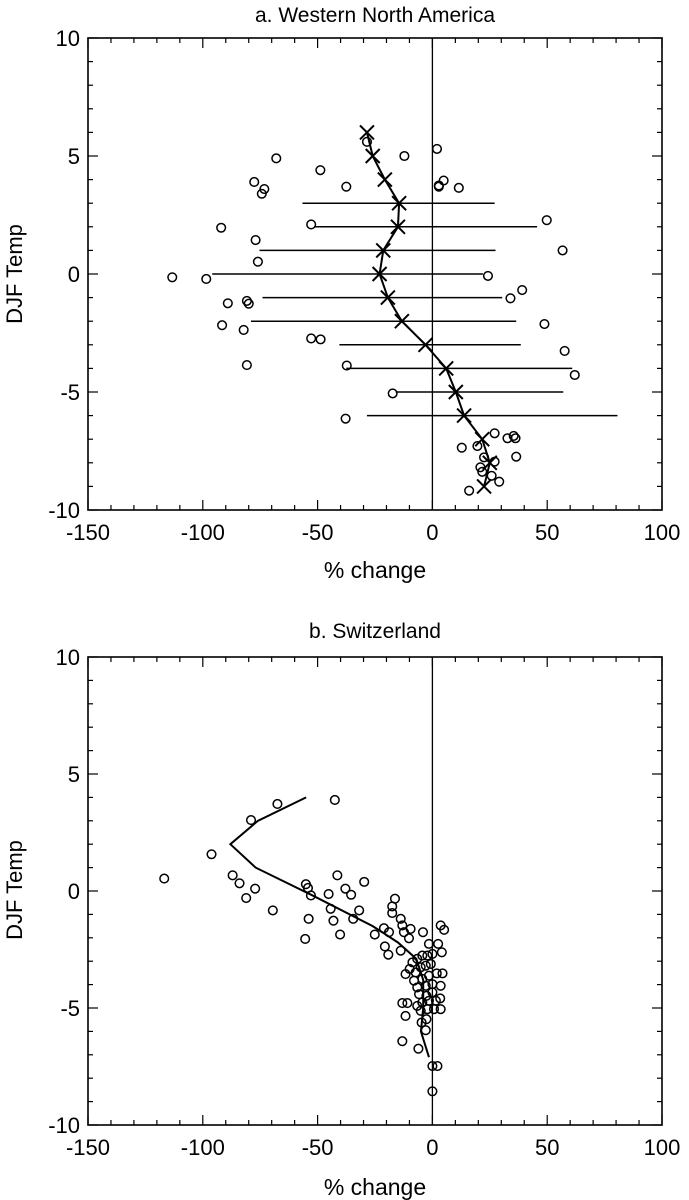 The height and width of the screenshot is (1200, 689). I want to click on x-tick-label: -50, so click(318, 532).